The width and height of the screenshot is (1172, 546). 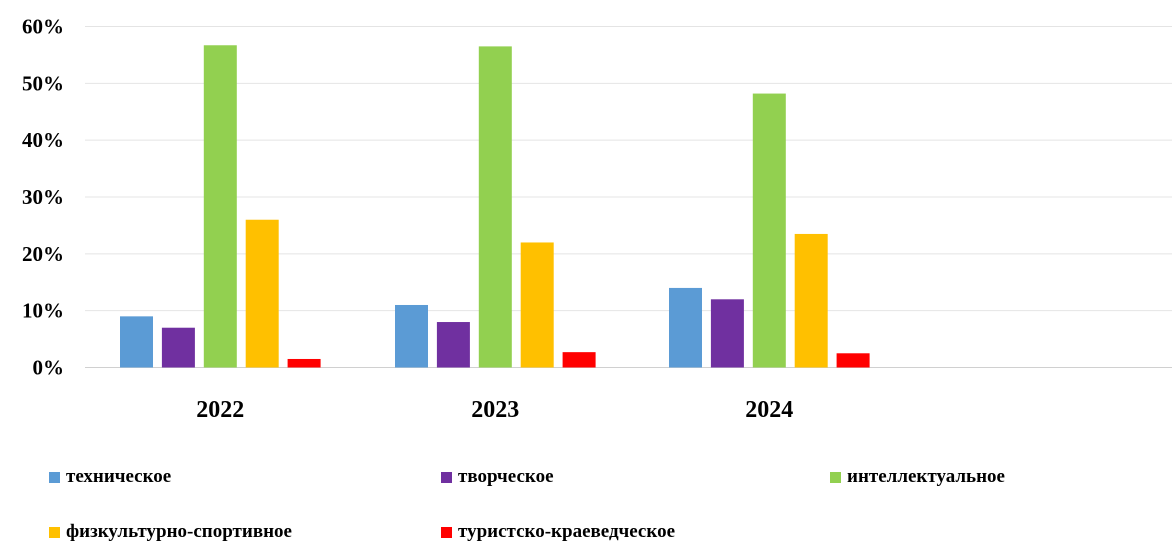 I want to click on y-tick-label: 0%, so click(x=49, y=368).